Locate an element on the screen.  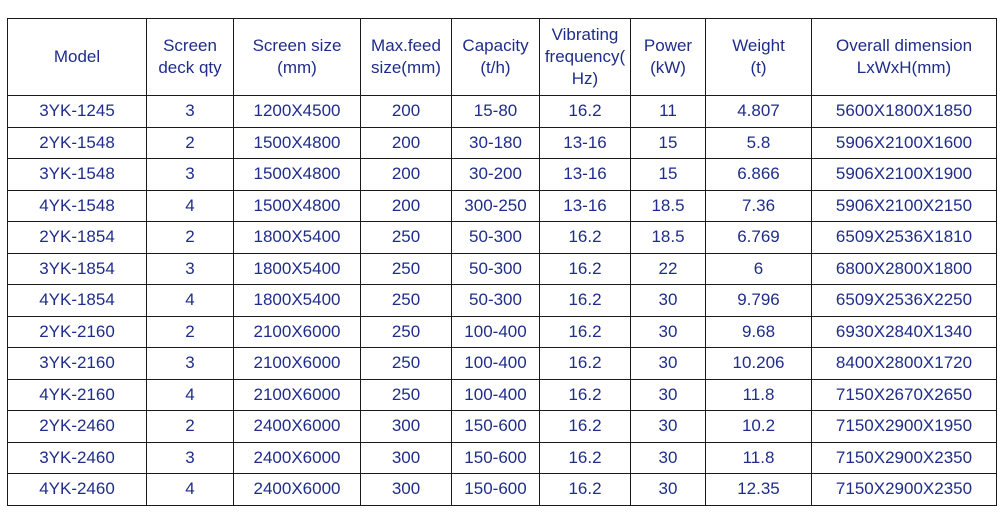
header-power: Power (kW) is located at coordinates (668, 57).